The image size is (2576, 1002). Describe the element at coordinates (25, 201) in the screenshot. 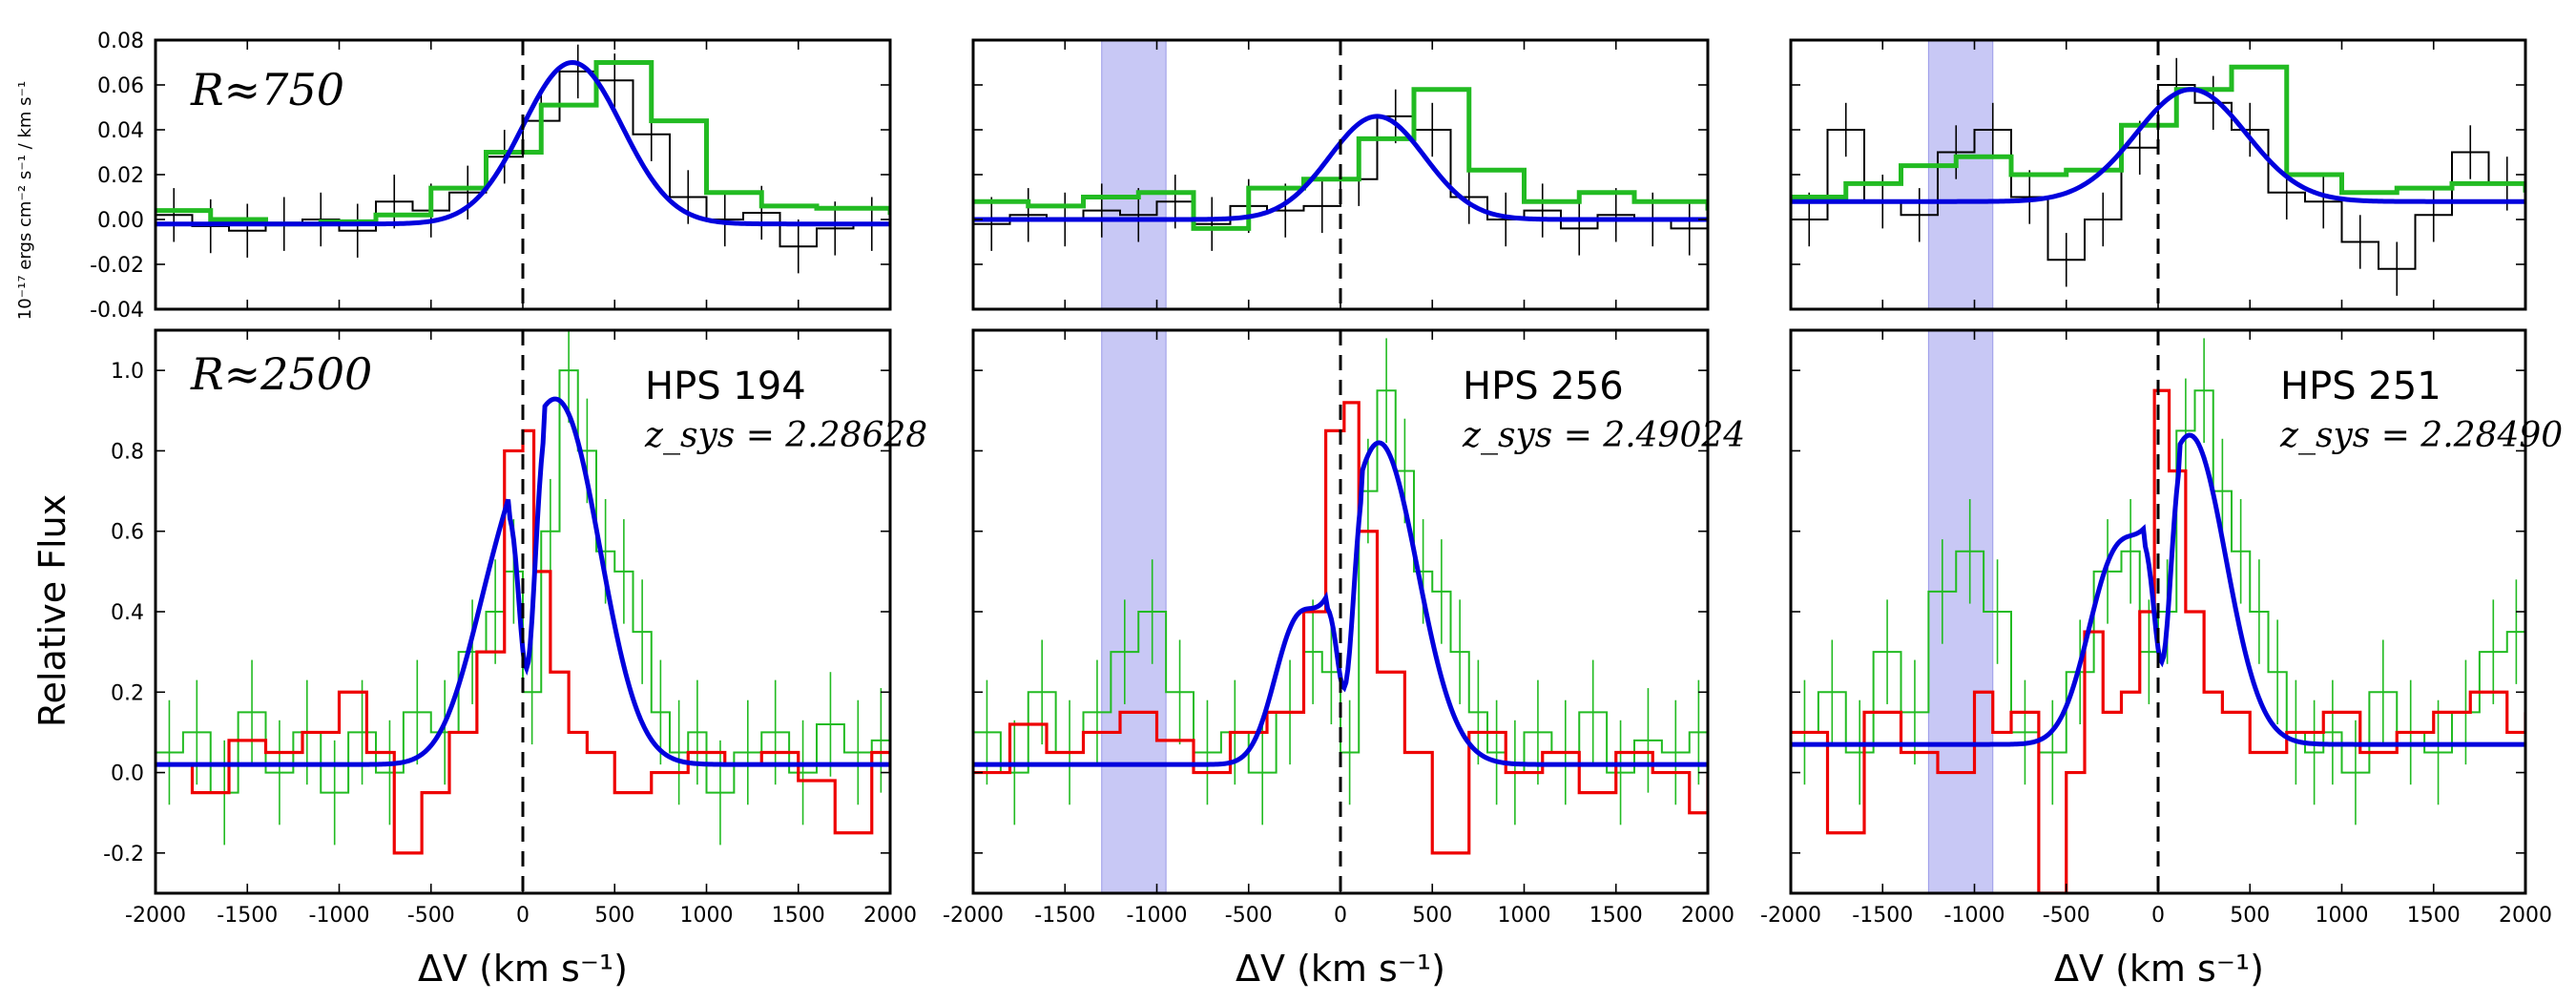

I see `ylabel-top: 10⁻¹⁷ ergs cm⁻² s⁻¹ / km s⁻¹` at that location.